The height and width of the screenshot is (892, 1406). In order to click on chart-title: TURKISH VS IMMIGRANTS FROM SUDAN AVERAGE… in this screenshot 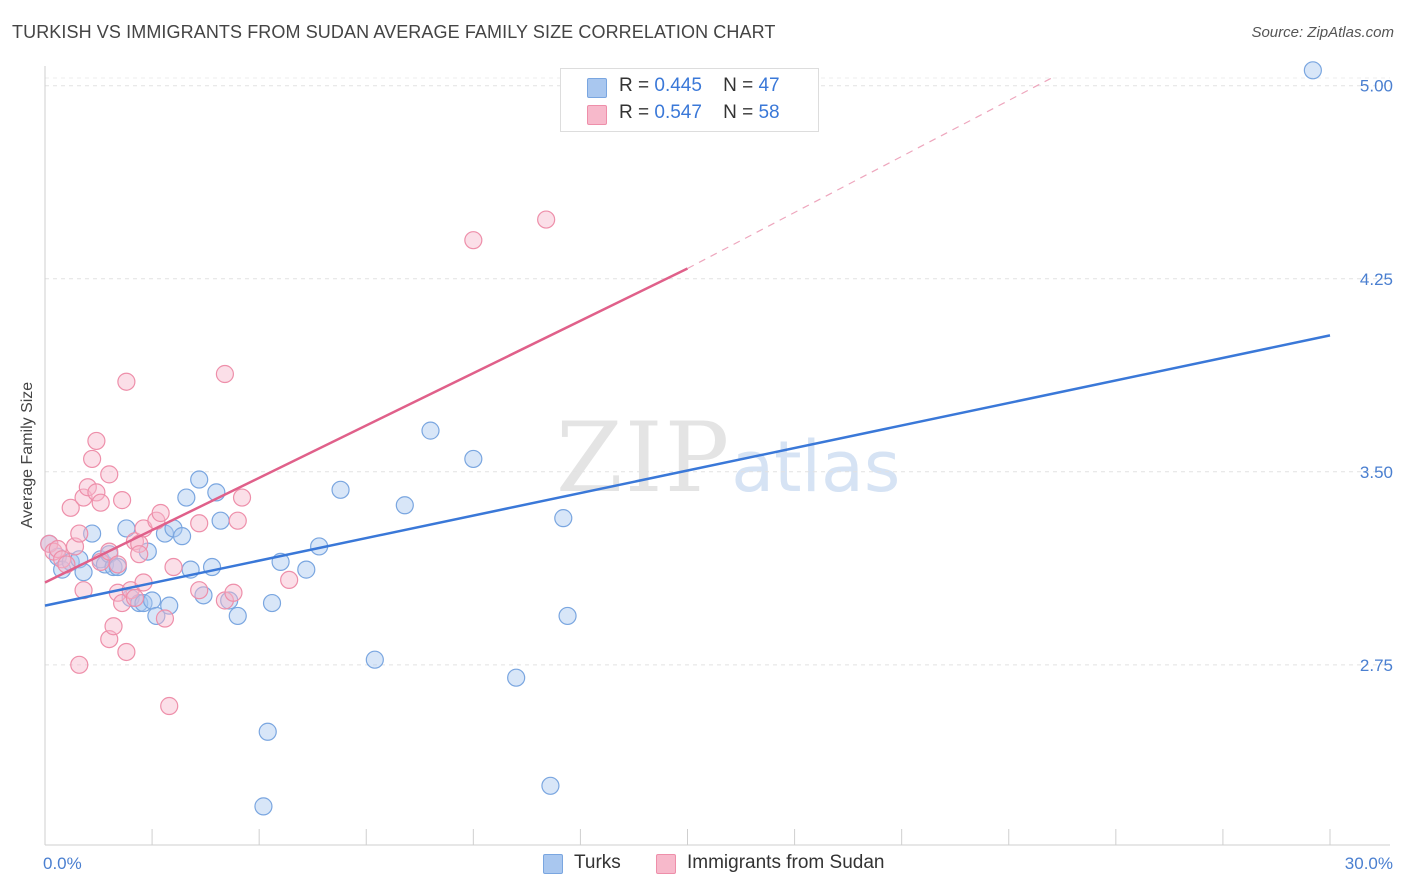, I will do `click(394, 32)`.